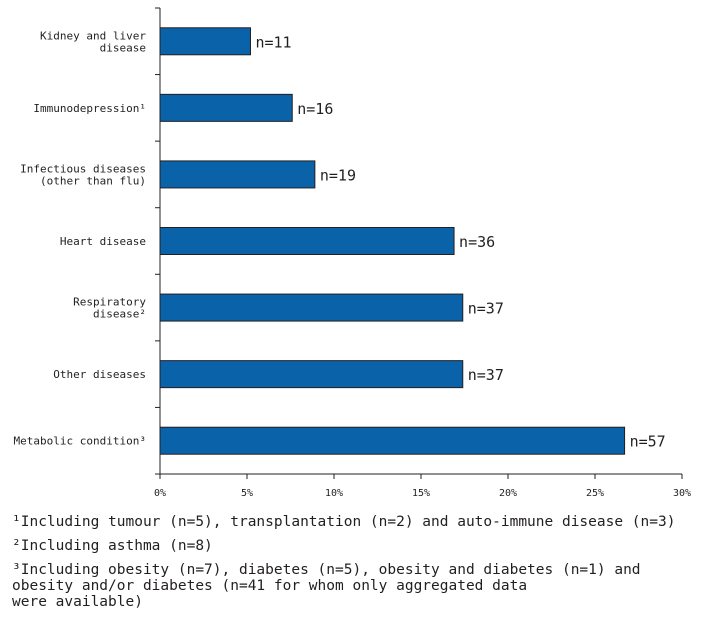  What do you see at coordinates (595, 493) in the screenshot?
I see `x-tick-label: 25%` at bounding box center [595, 493].